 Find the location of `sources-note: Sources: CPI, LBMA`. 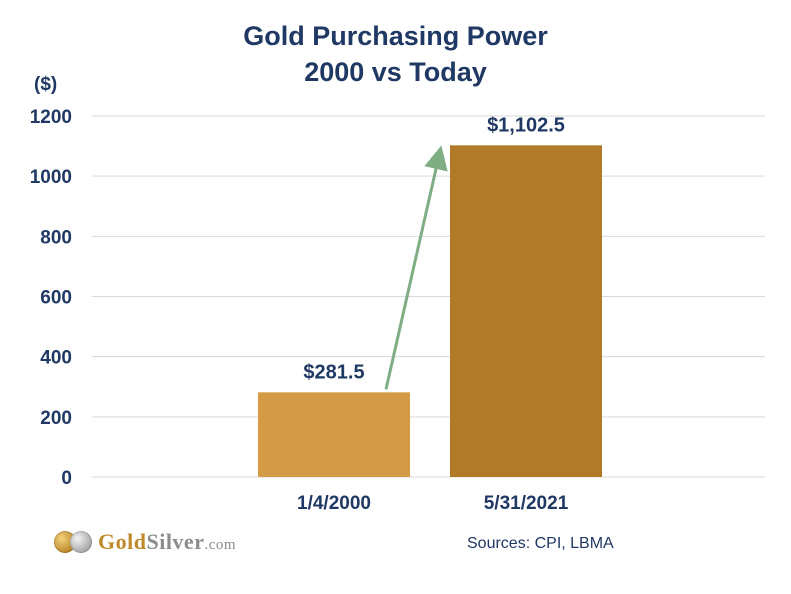

sources-note: Sources: CPI, LBMA is located at coordinates (540, 543).